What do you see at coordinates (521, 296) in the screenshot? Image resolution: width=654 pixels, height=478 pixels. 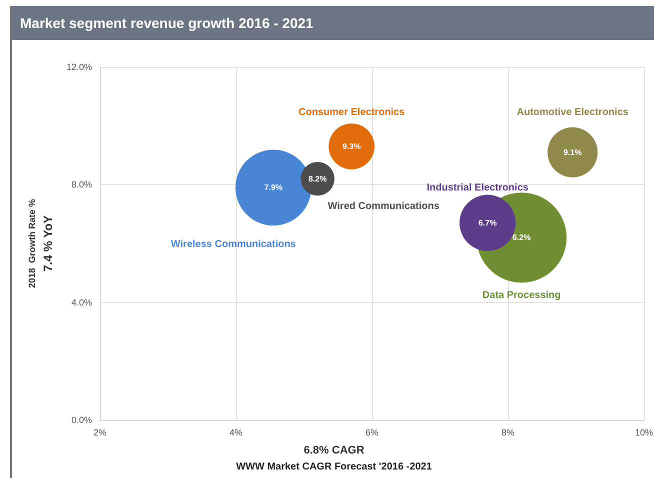 I see `series-label: Data Processing` at bounding box center [521, 296].